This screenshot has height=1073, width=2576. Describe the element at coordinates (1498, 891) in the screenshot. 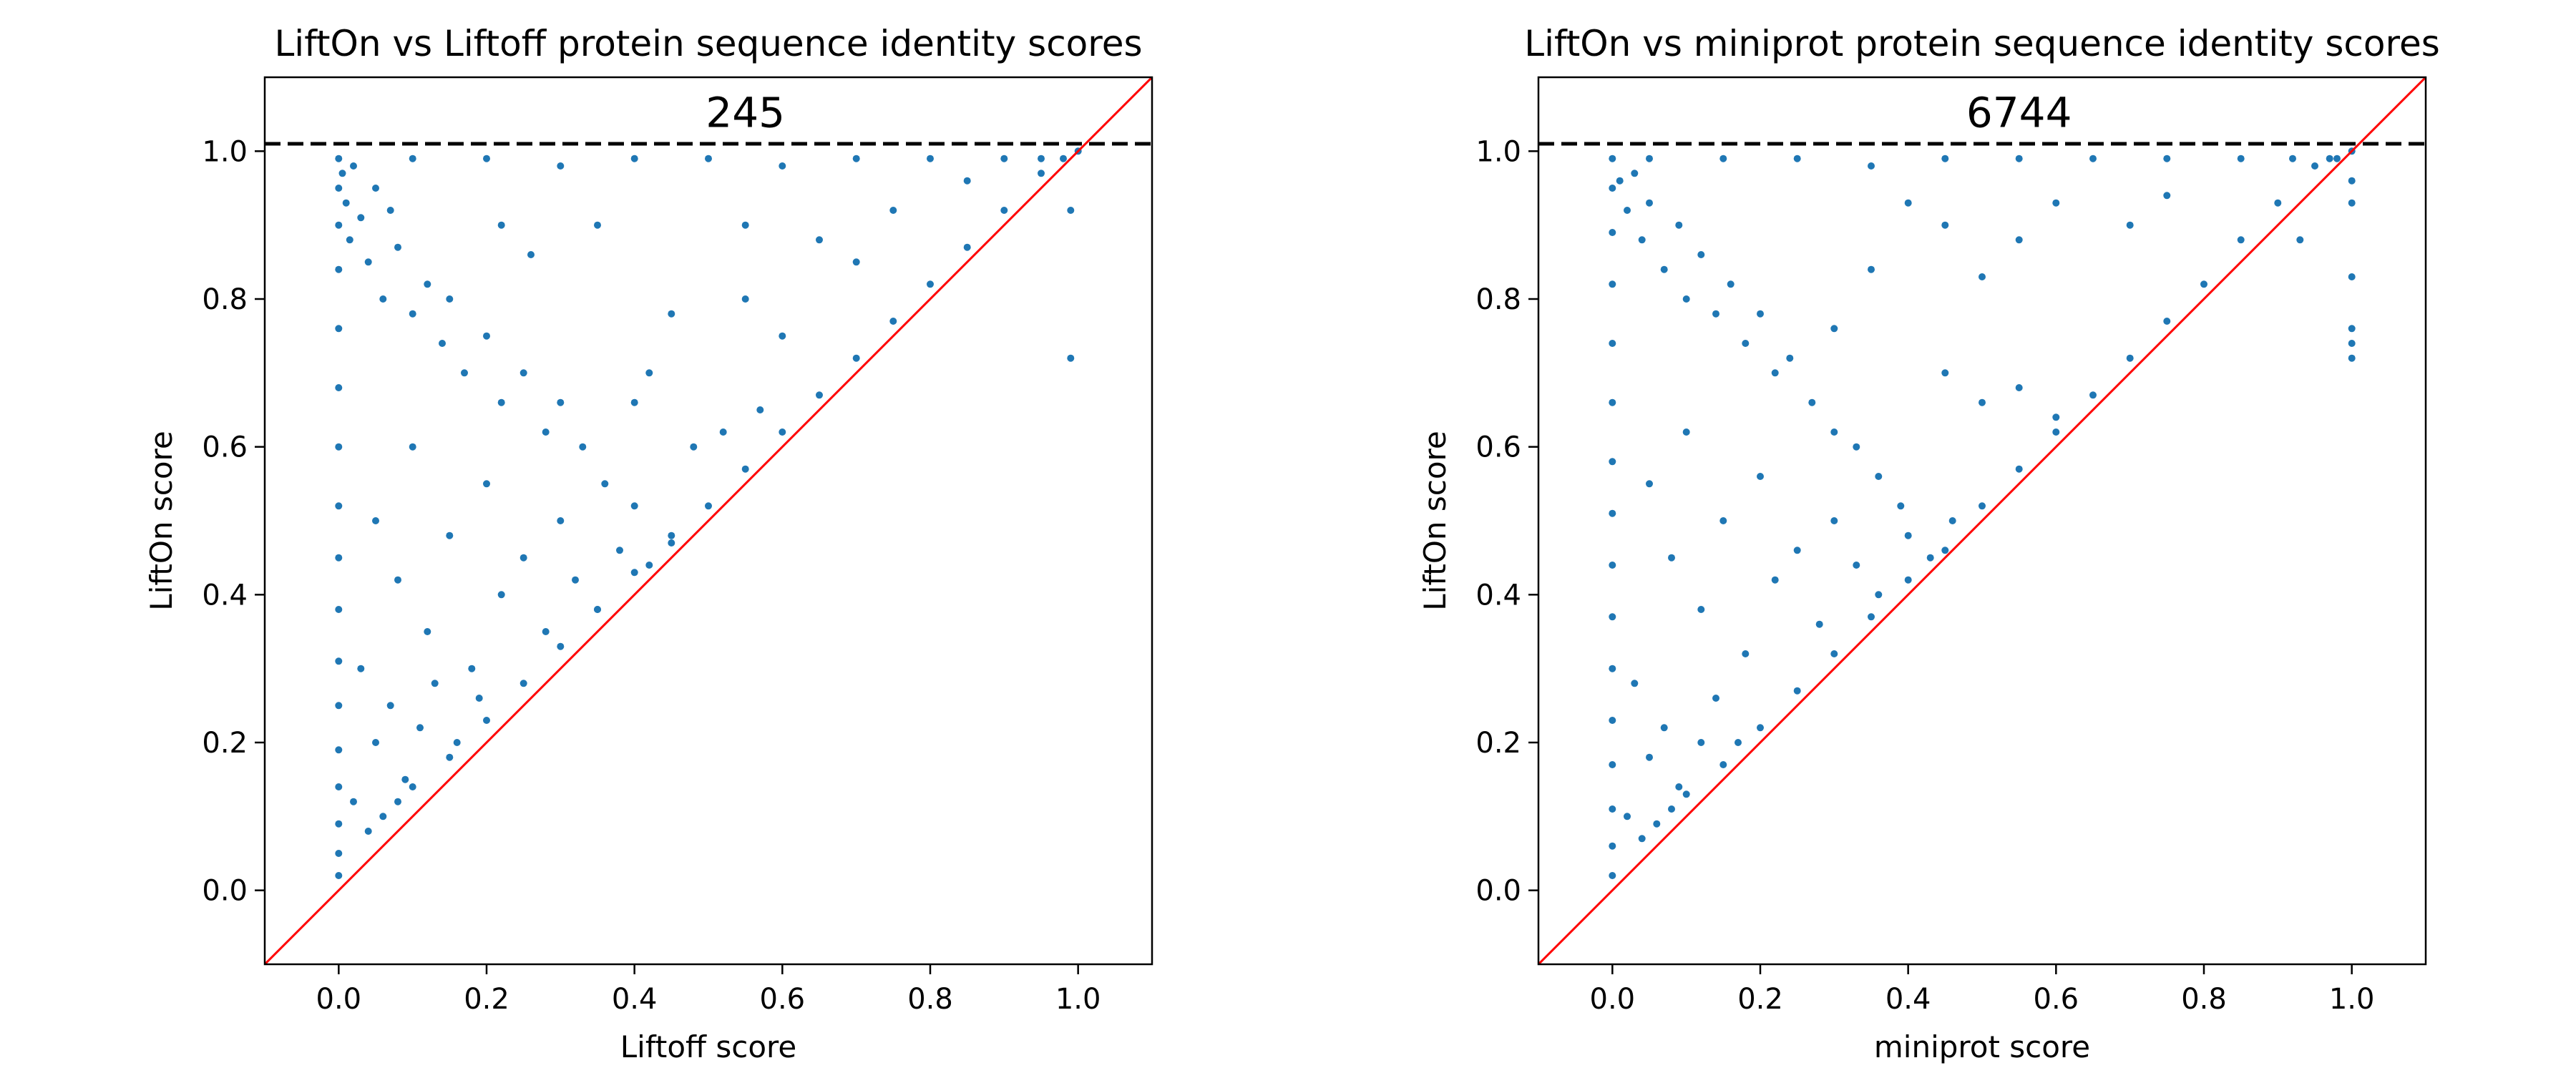

I see `y-tick-label: 0.0` at that location.